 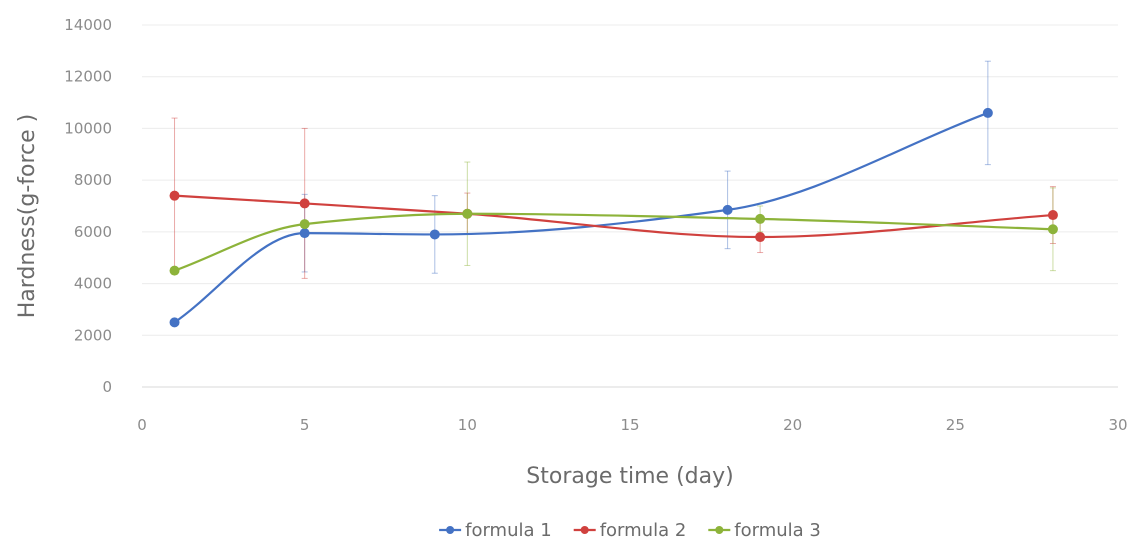 I want to click on y-tick-label: 2000, so click(x=93, y=335).